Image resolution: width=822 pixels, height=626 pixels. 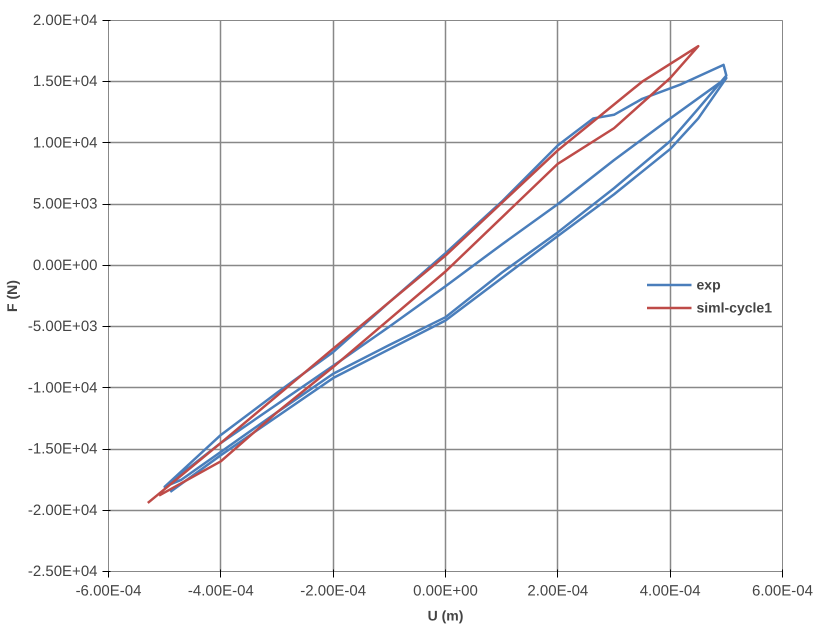 What do you see at coordinates (12, 296) in the screenshot?
I see `y-axis-title: F (N)` at bounding box center [12, 296].